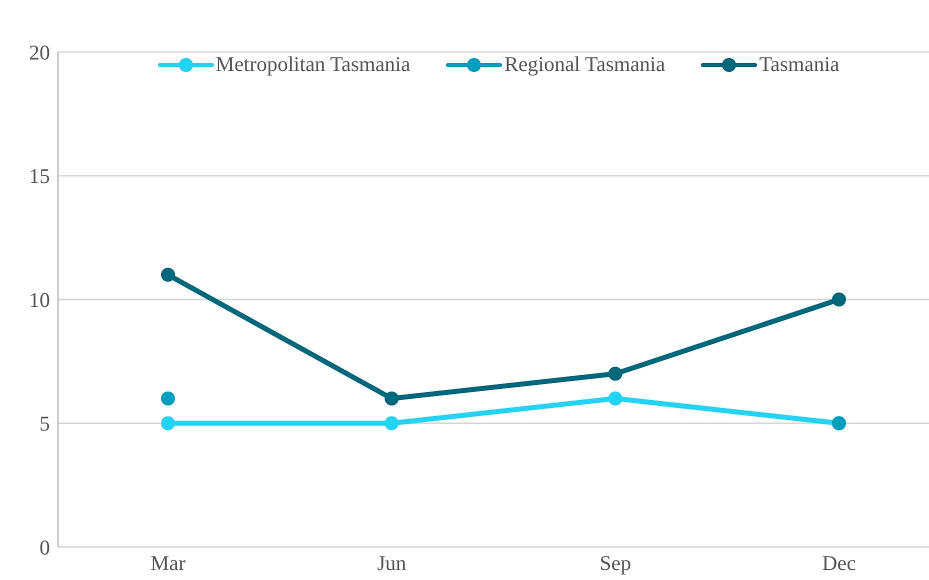 The width and height of the screenshot is (929, 580). I want to click on x-tick-label: Dec, so click(839, 562).